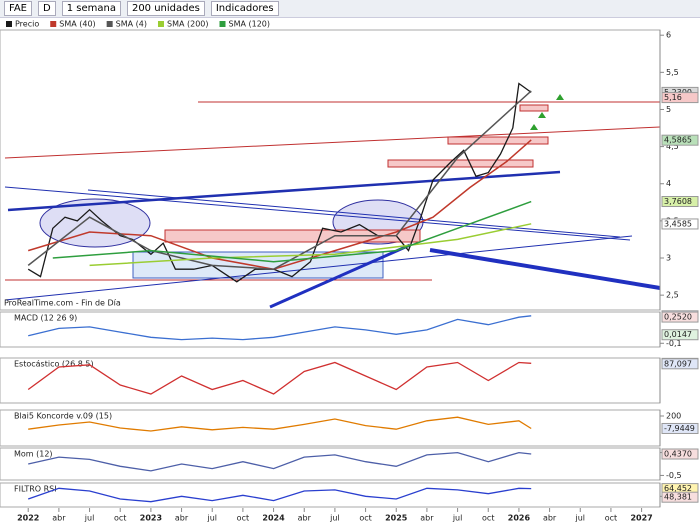  Describe the element at coordinates (47, 8) in the screenshot. I see `mode: D` at that location.